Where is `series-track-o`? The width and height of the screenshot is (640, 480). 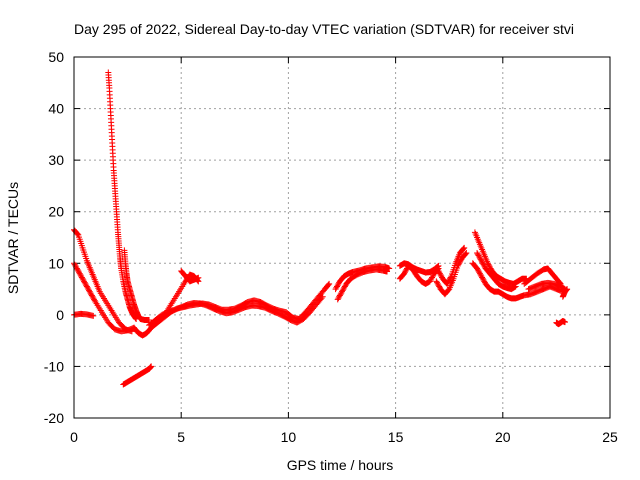
series-track-o is located at coordinates (542, 276).